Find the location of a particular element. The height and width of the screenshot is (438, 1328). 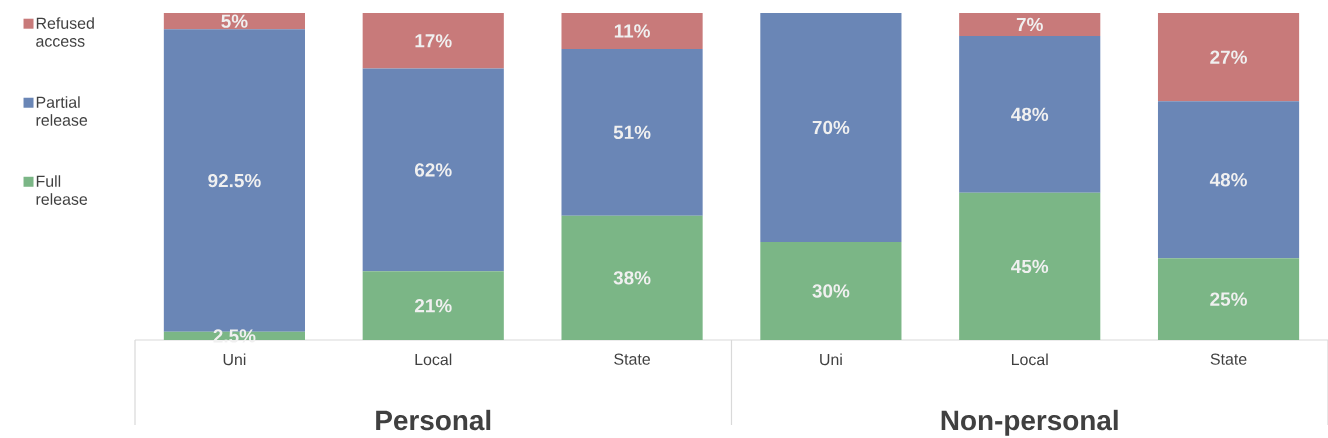

data-label: 38% is located at coordinates (632, 278).